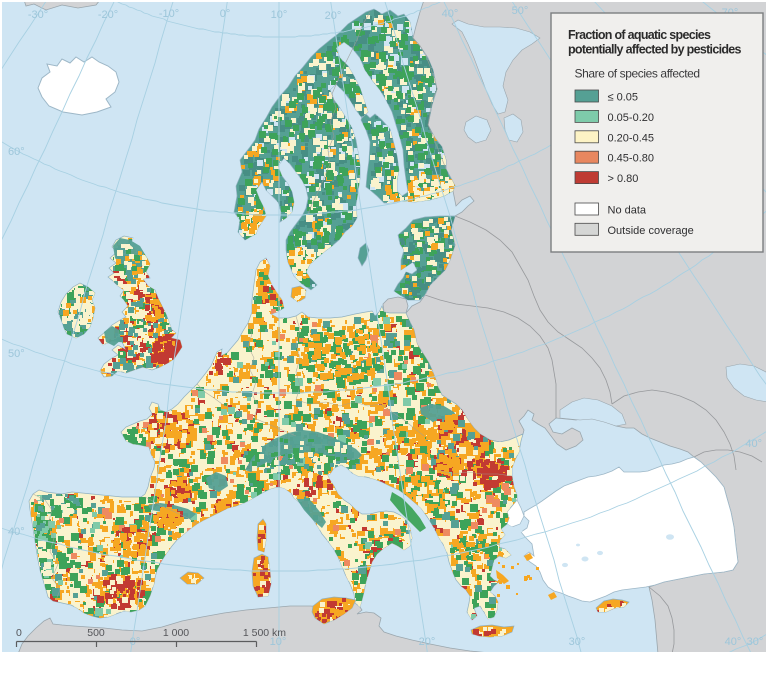 Image resolution: width=768 pixels, height=674 pixels. Describe the element at coordinates (637, 74) in the screenshot. I see `svg-text: Share of species affected` at that location.